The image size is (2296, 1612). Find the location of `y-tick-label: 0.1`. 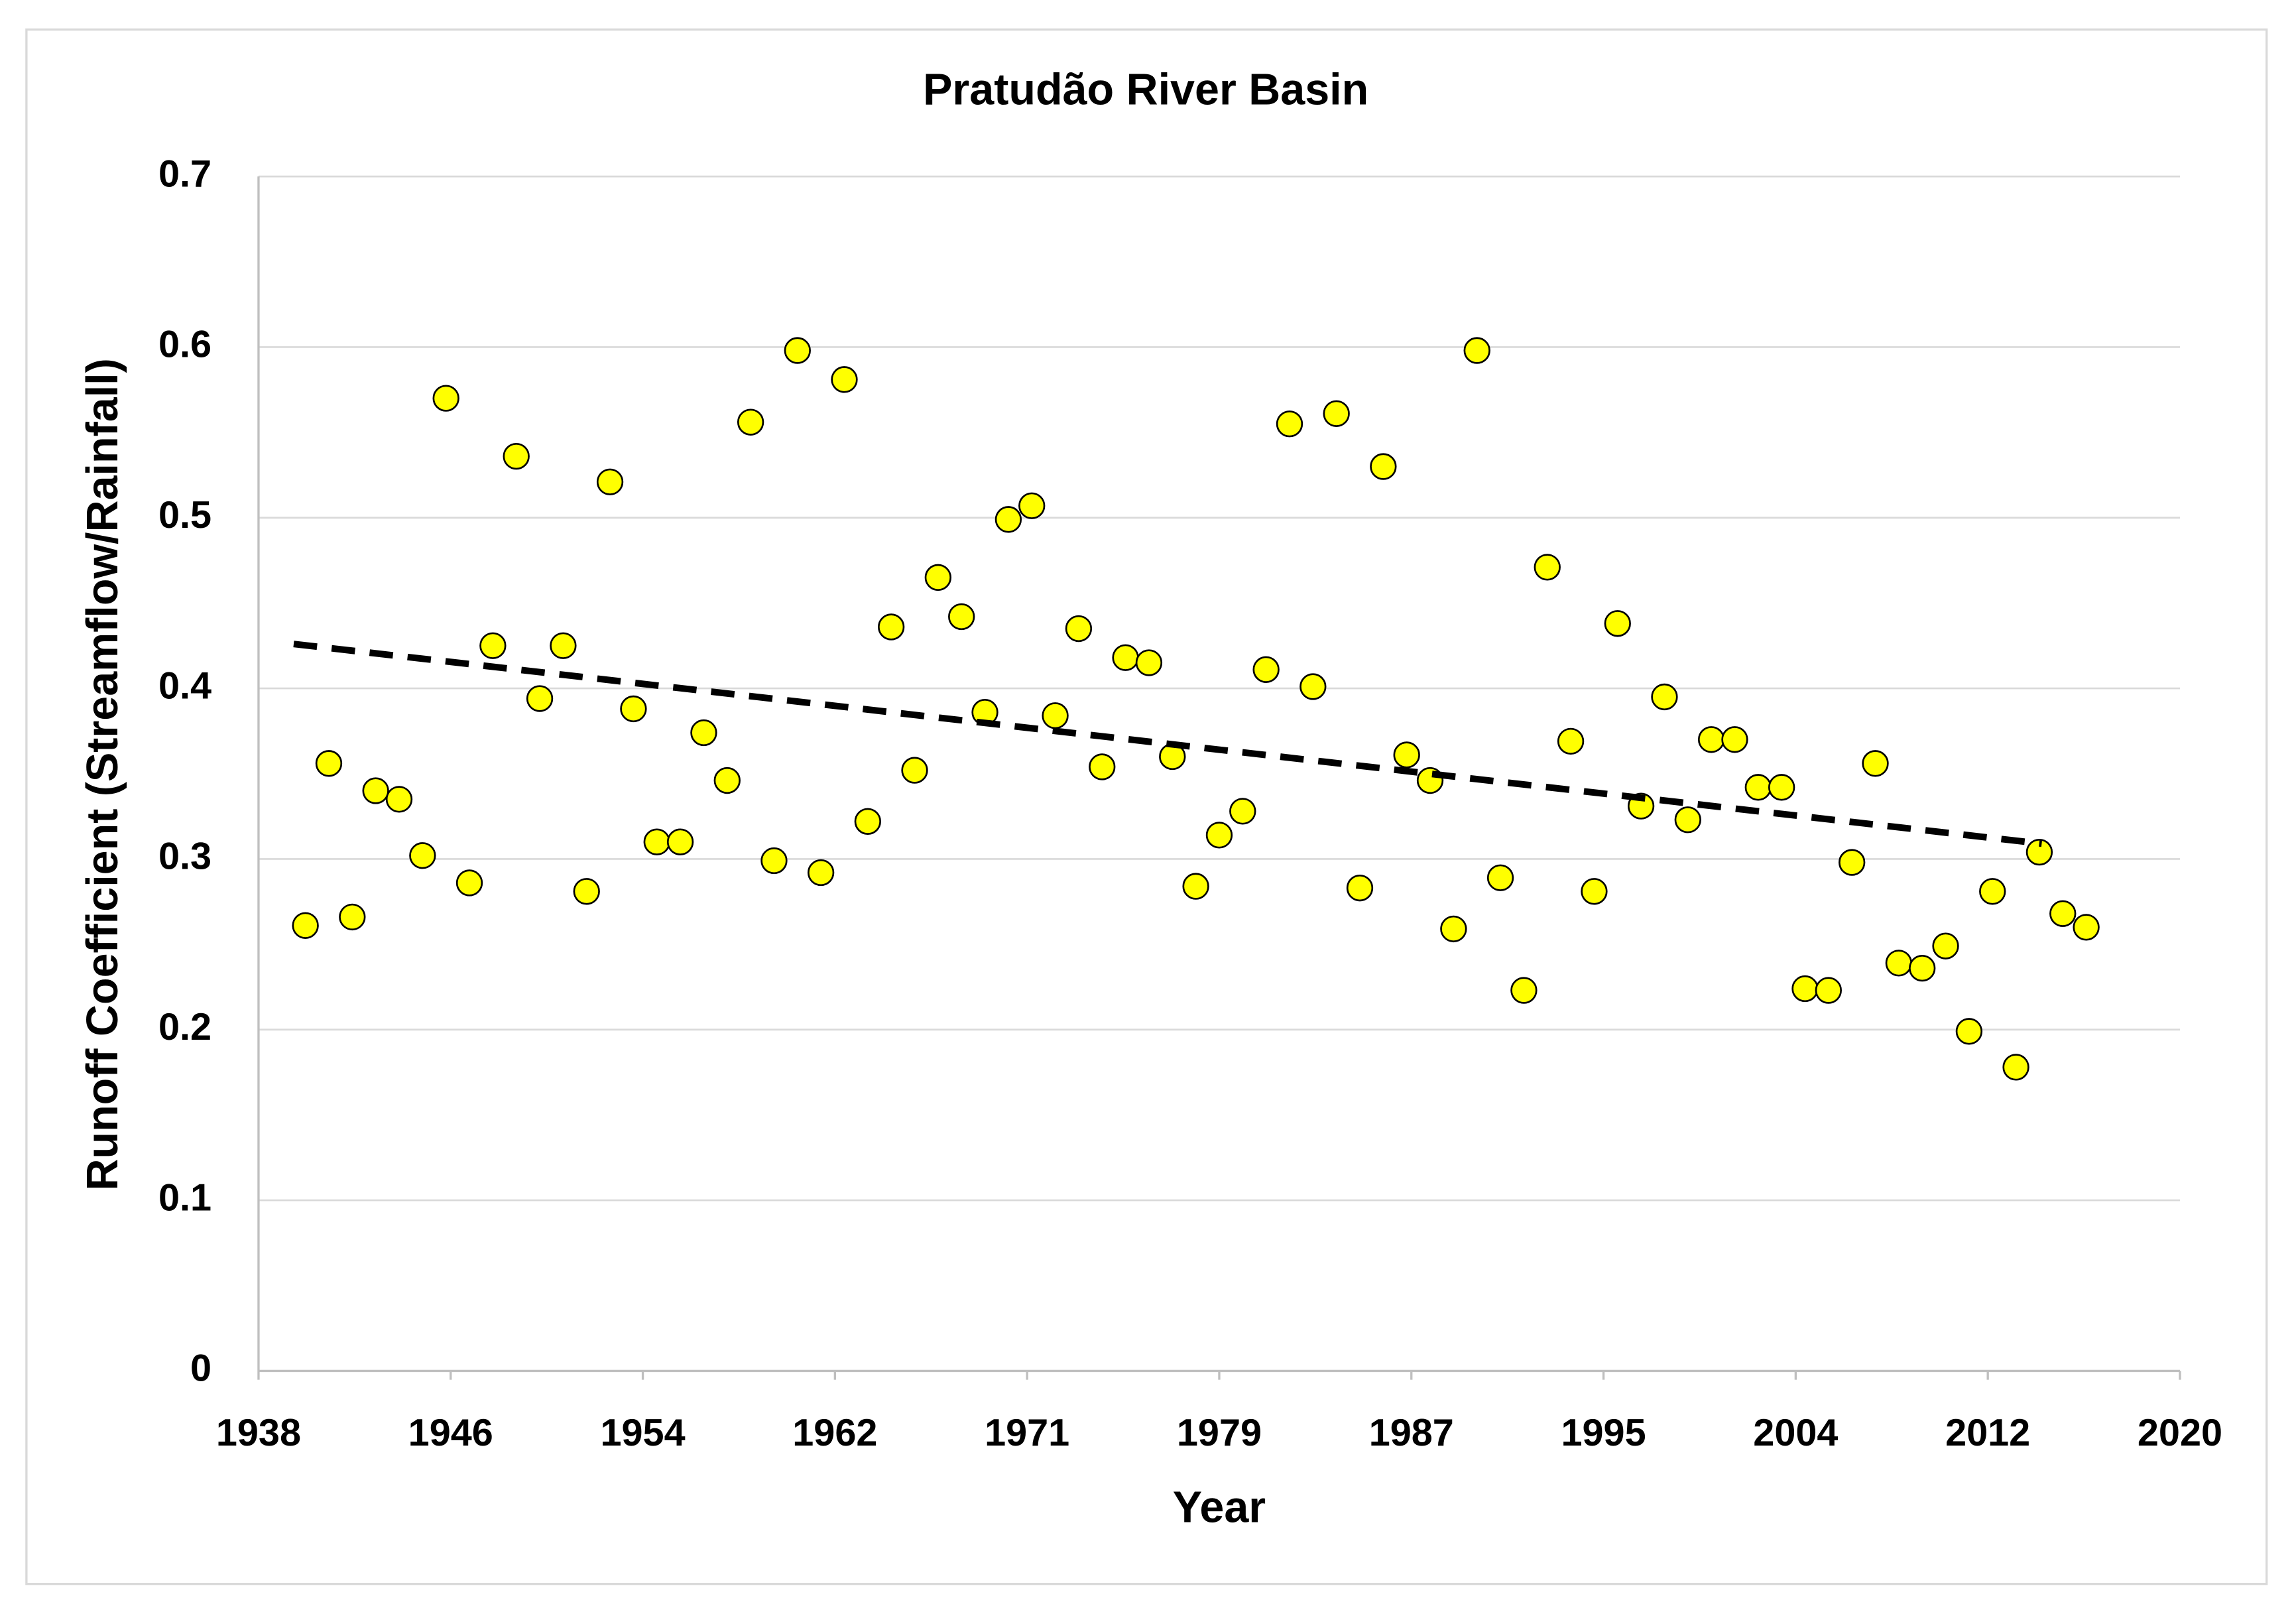

y-tick-label: 0.1 is located at coordinates (184, 1197).